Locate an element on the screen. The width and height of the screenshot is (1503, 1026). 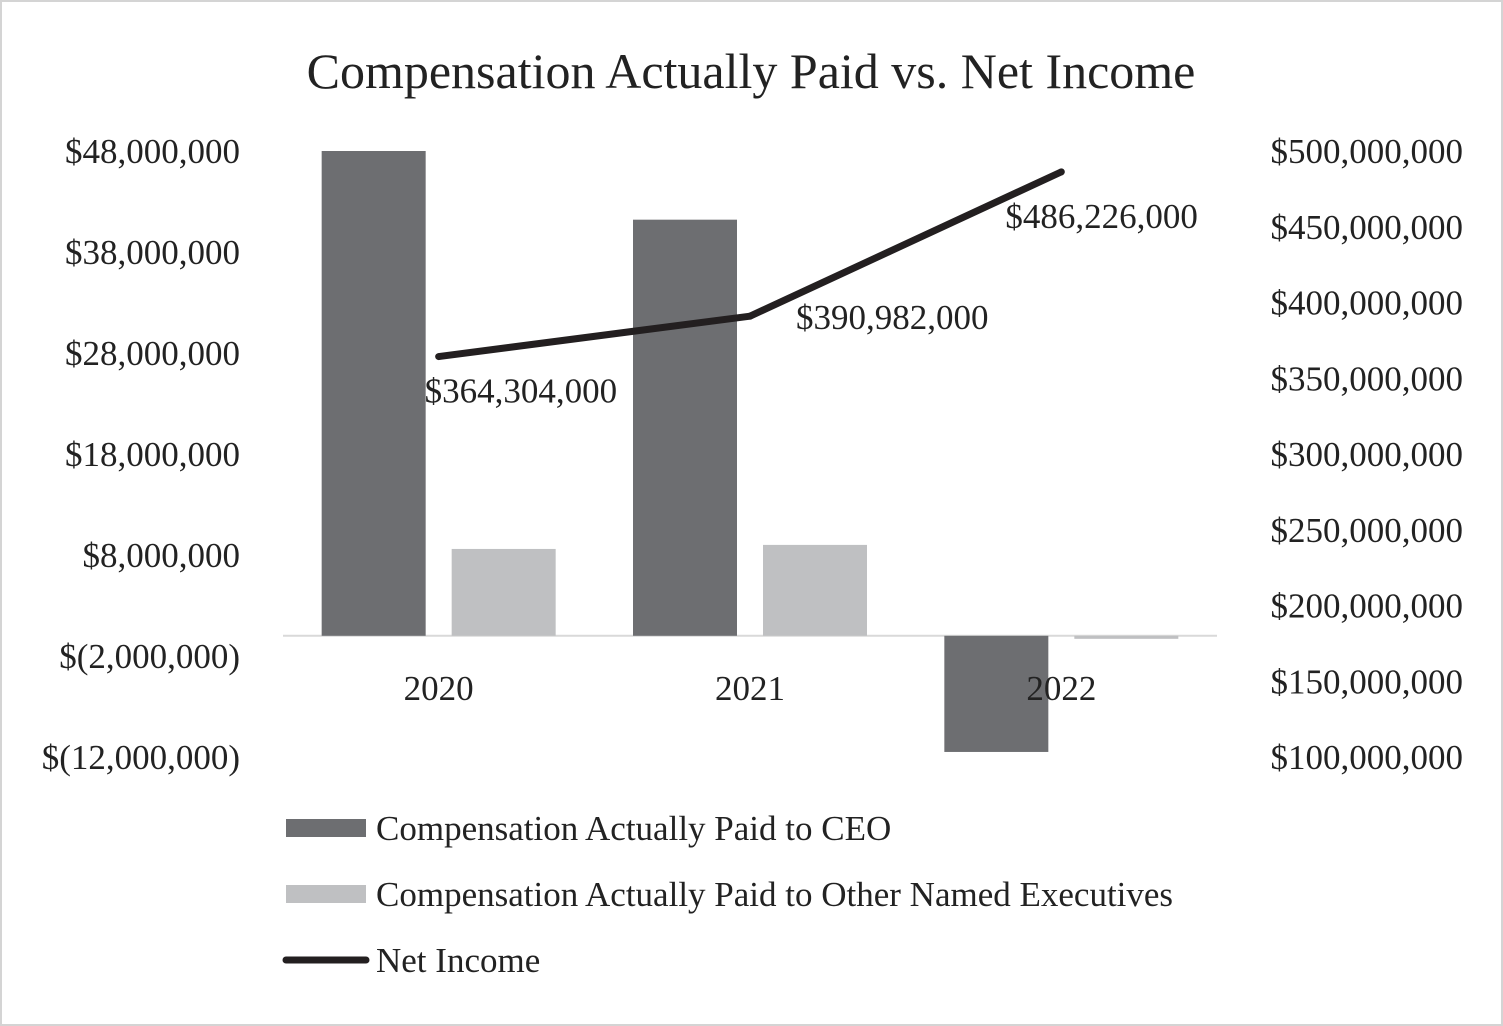
left-tick-label: $38,000,000 is located at coordinates (152, 252).